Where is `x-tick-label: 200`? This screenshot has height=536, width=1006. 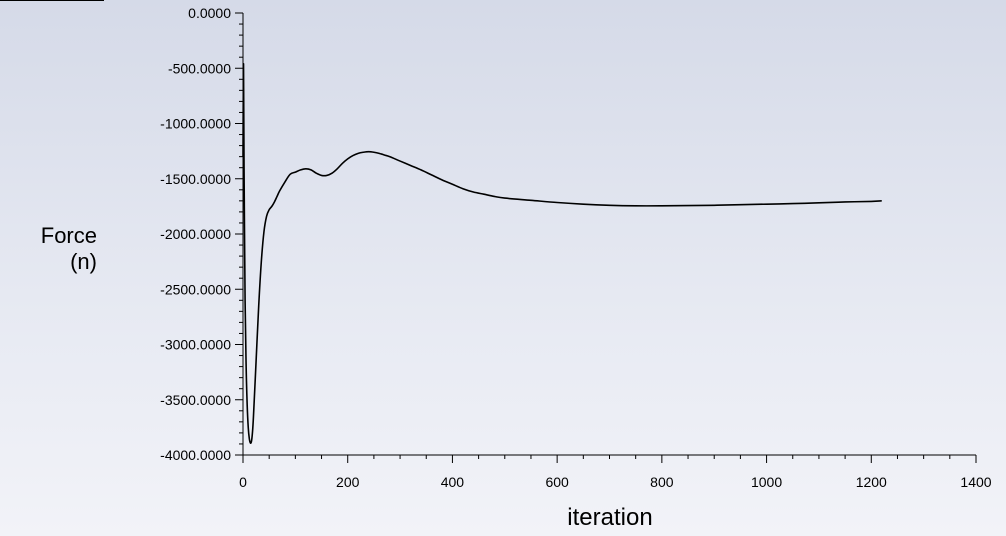
x-tick-label: 200 is located at coordinates (348, 482).